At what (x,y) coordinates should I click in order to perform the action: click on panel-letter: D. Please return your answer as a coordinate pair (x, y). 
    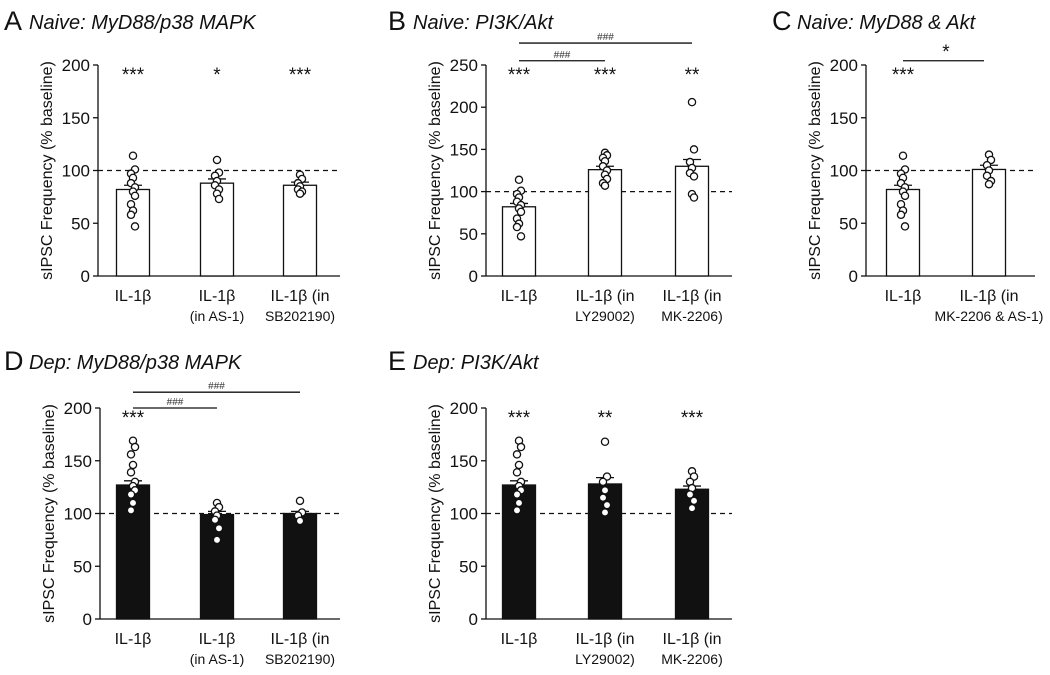
    Looking at the image, I should click on (14, 361).